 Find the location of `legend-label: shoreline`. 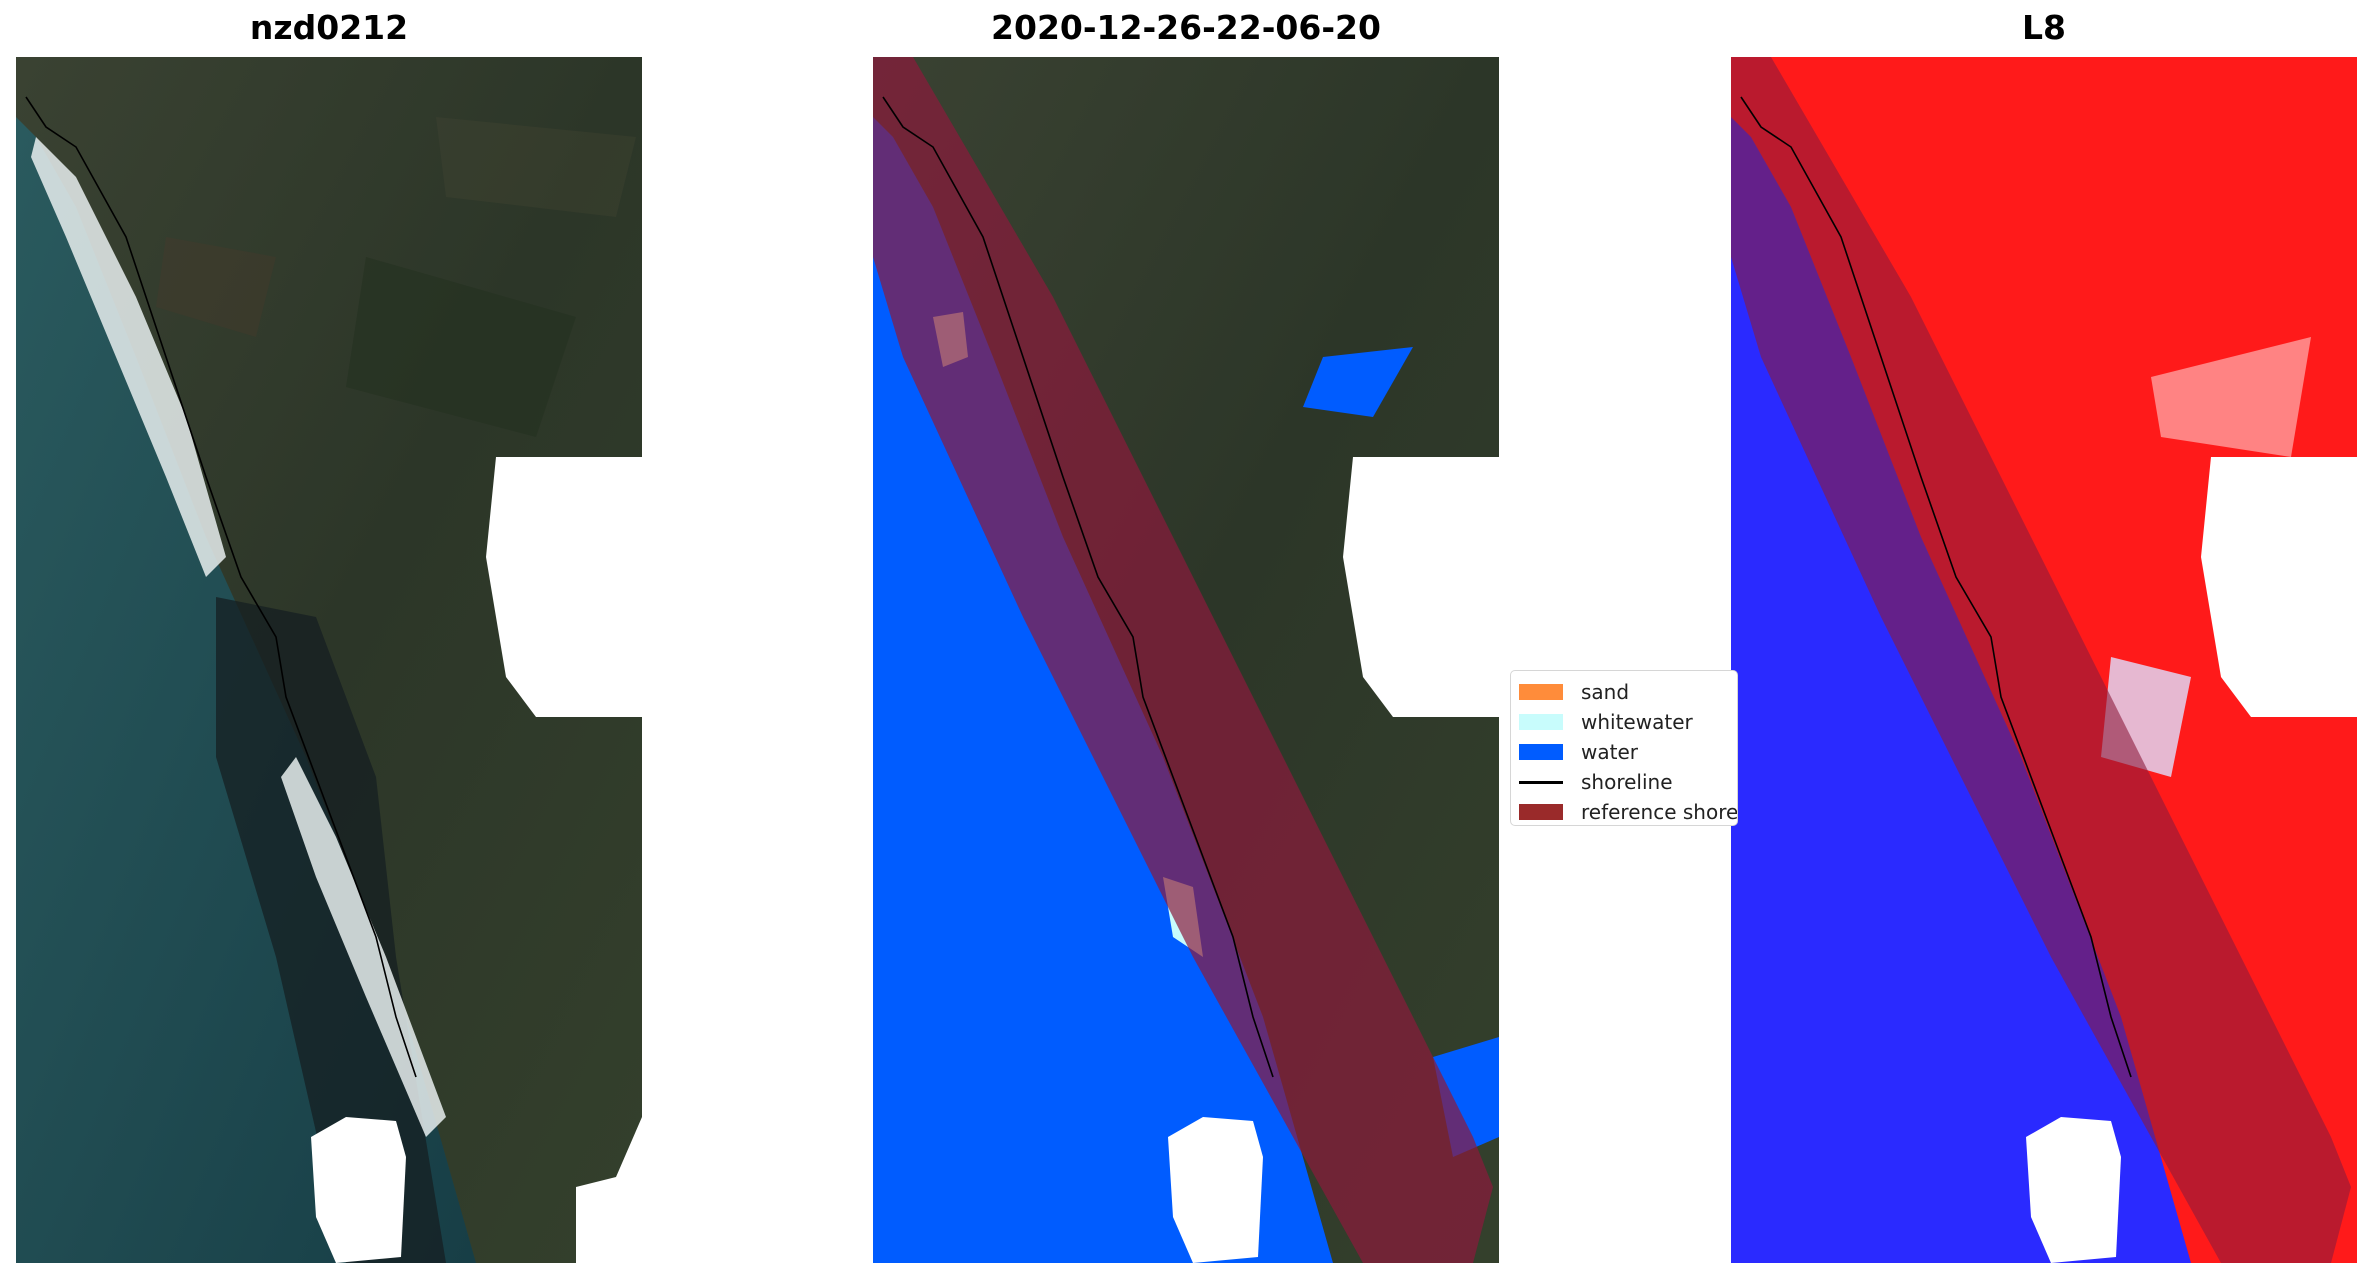

legend-label: shoreline is located at coordinates (1627, 782).